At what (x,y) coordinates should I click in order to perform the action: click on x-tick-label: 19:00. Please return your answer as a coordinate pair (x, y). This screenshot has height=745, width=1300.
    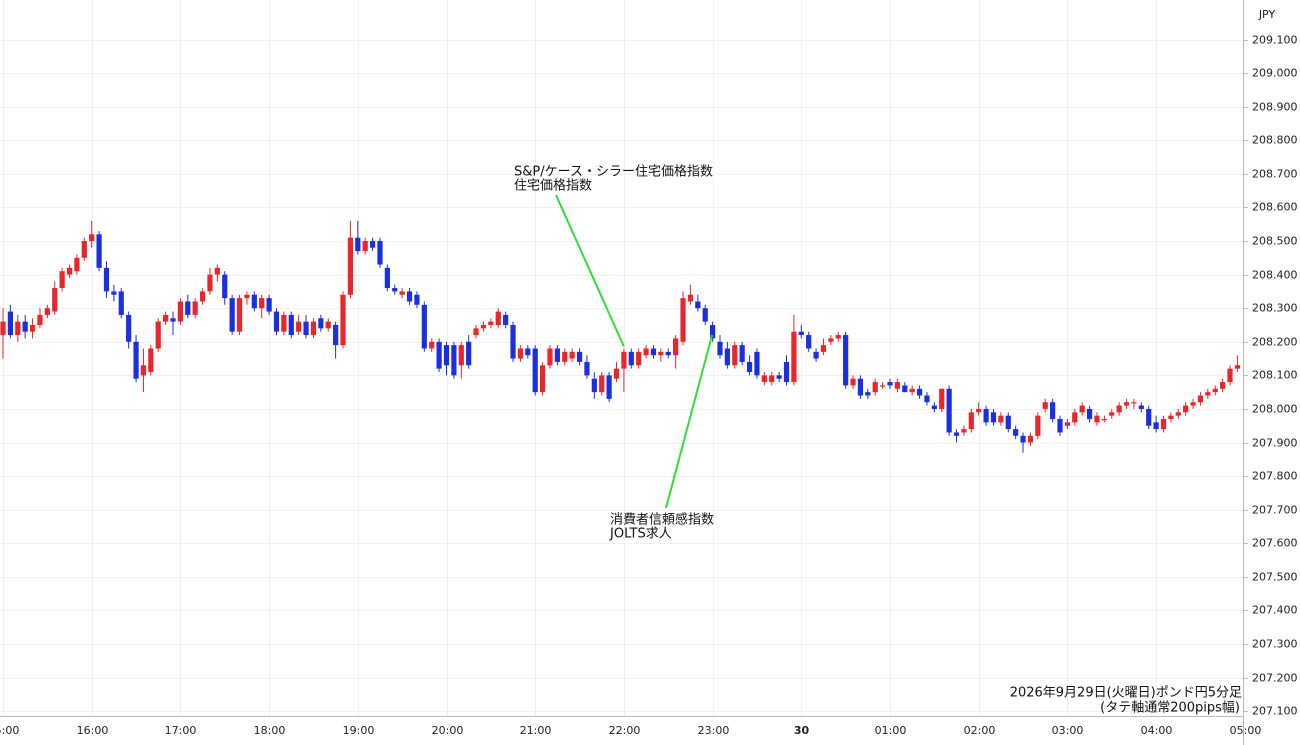
    Looking at the image, I should click on (359, 730).